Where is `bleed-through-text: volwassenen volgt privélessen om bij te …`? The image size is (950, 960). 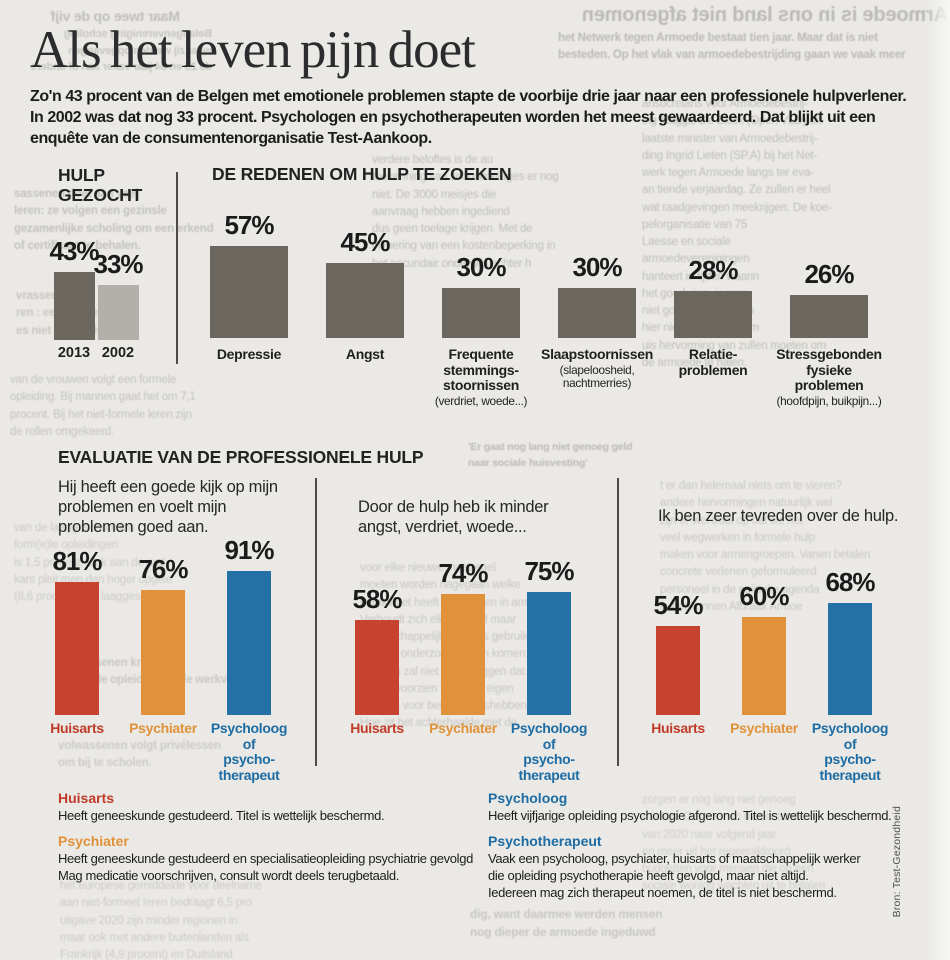 bleed-through-text: volwassenen volgt privélessen om bij te … is located at coordinates (139, 755).